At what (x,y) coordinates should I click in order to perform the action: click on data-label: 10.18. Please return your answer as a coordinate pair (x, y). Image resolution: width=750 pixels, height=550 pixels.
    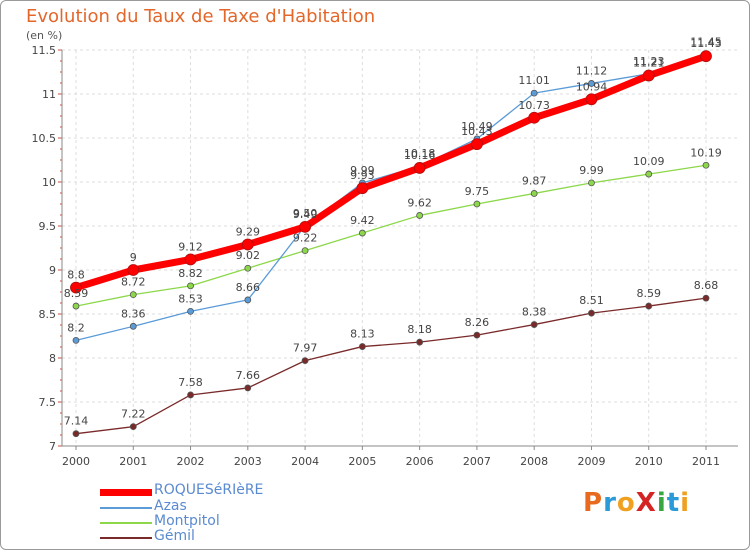
    Looking at the image, I should click on (420, 153).